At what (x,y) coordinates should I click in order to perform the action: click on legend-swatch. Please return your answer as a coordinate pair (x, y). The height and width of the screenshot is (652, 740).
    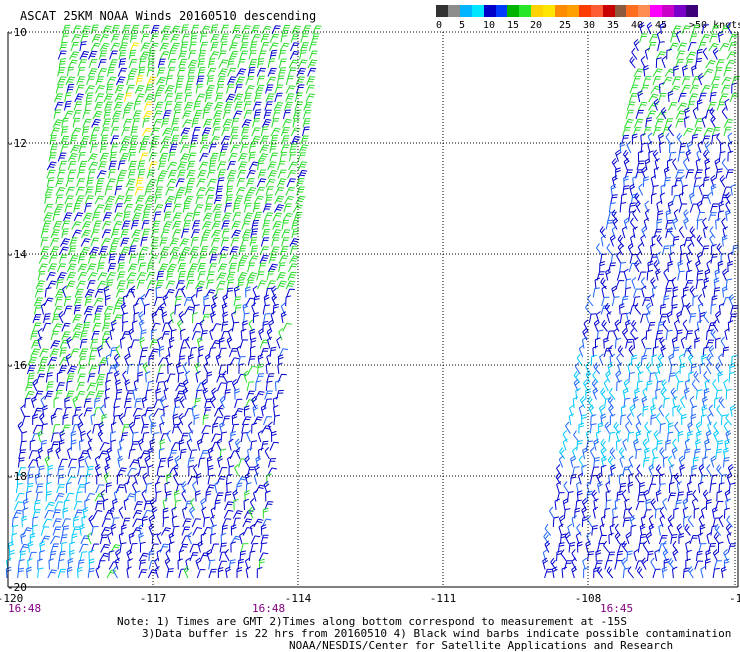
    Looking at the image, I should click on (656, 11).